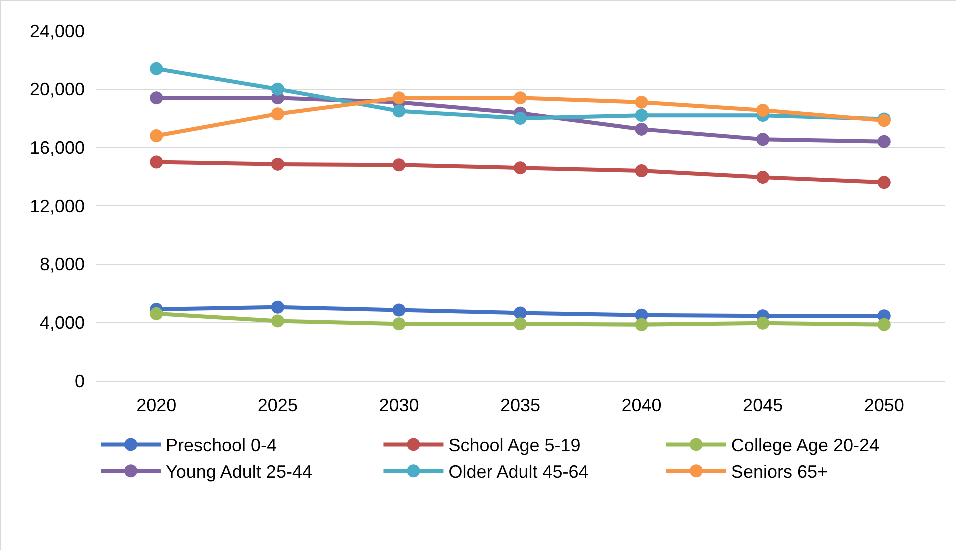  What do you see at coordinates (518, 472) in the screenshot?
I see `legend-label: Older Adult 45-64` at bounding box center [518, 472].